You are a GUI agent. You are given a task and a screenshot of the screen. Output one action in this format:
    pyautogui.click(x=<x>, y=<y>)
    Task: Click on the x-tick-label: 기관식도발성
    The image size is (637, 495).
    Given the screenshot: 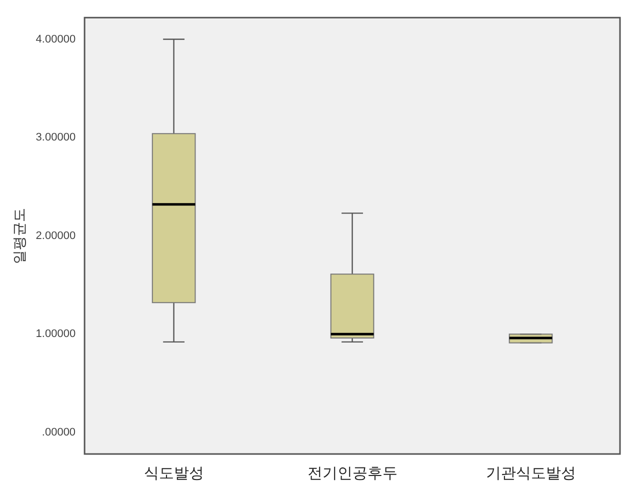 What is the action you would take?
    pyautogui.click(x=531, y=473)
    